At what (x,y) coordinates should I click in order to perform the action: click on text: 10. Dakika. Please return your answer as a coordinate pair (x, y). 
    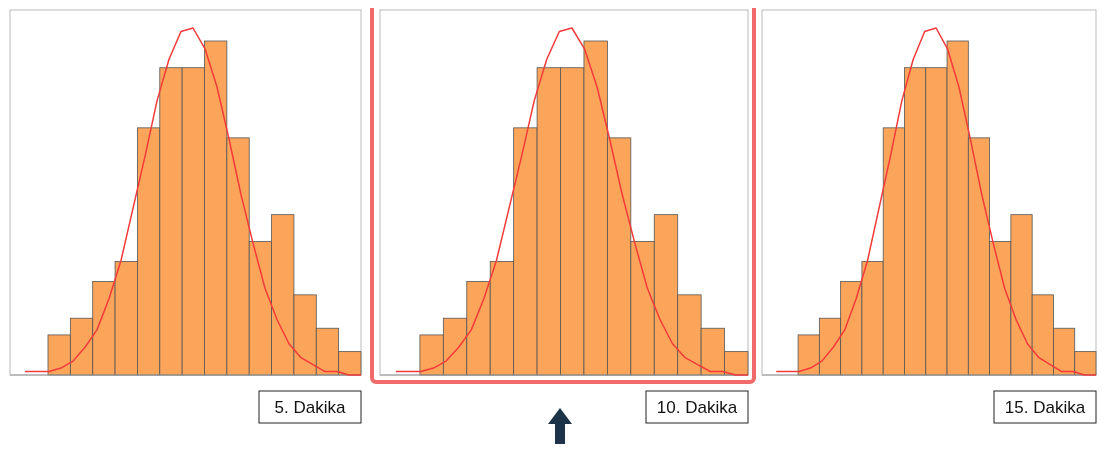
    Looking at the image, I should click on (697, 407).